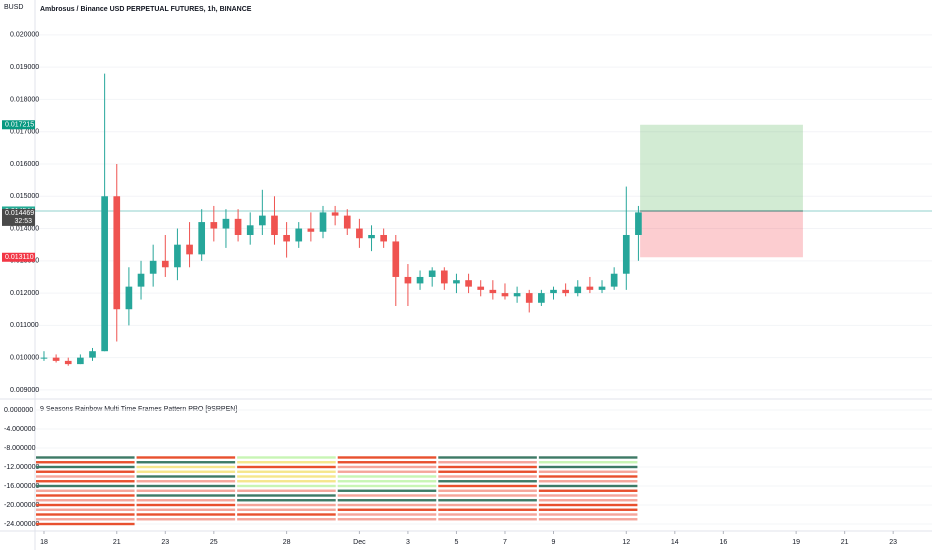  I want to click on x-tick-label: 23, so click(893, 542).